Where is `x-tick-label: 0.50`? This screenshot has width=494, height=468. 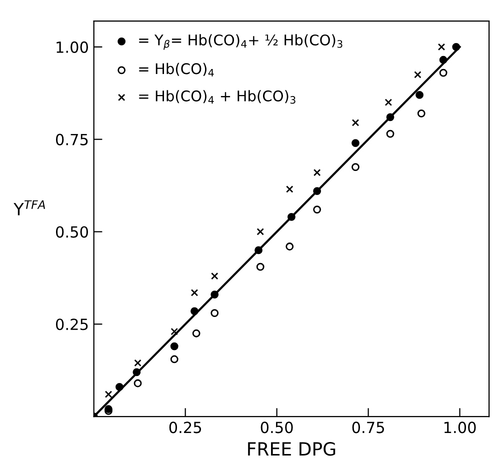
x-tick-label: 0.50 is located at coordinates (276, 428).